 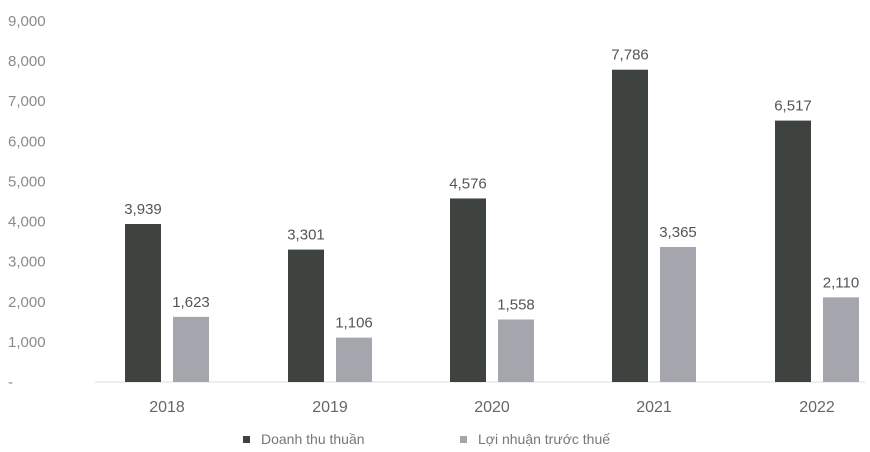 I want to click on legend-label: Doanh thu thuần, so click(x=313, y=439).